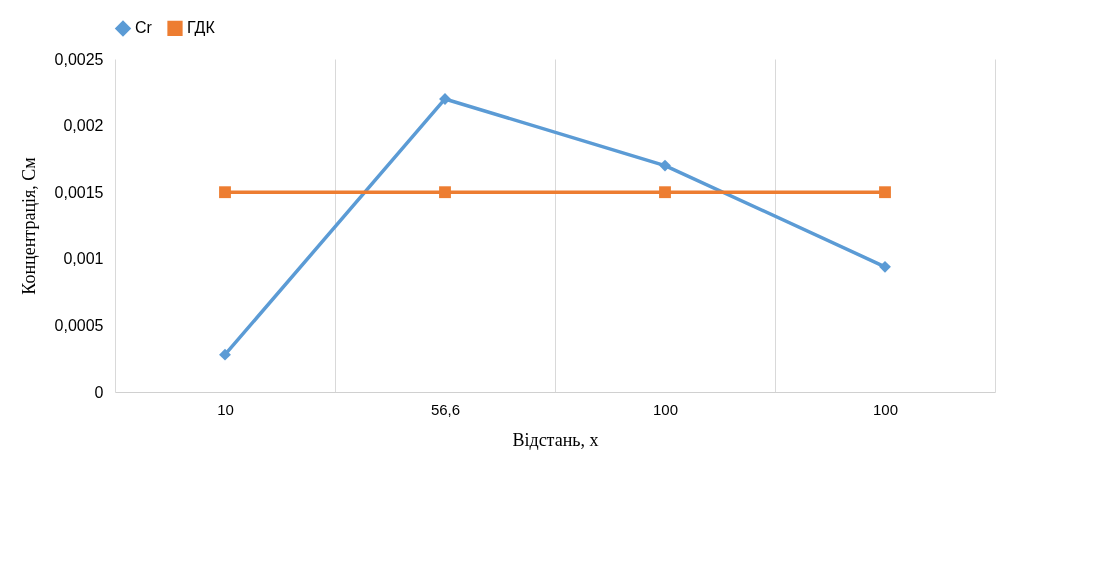  What do you see at coordinates (445, 409) in the screenshot?
I see `x-tick-label: 56,6` at bounding box center [445, 409].